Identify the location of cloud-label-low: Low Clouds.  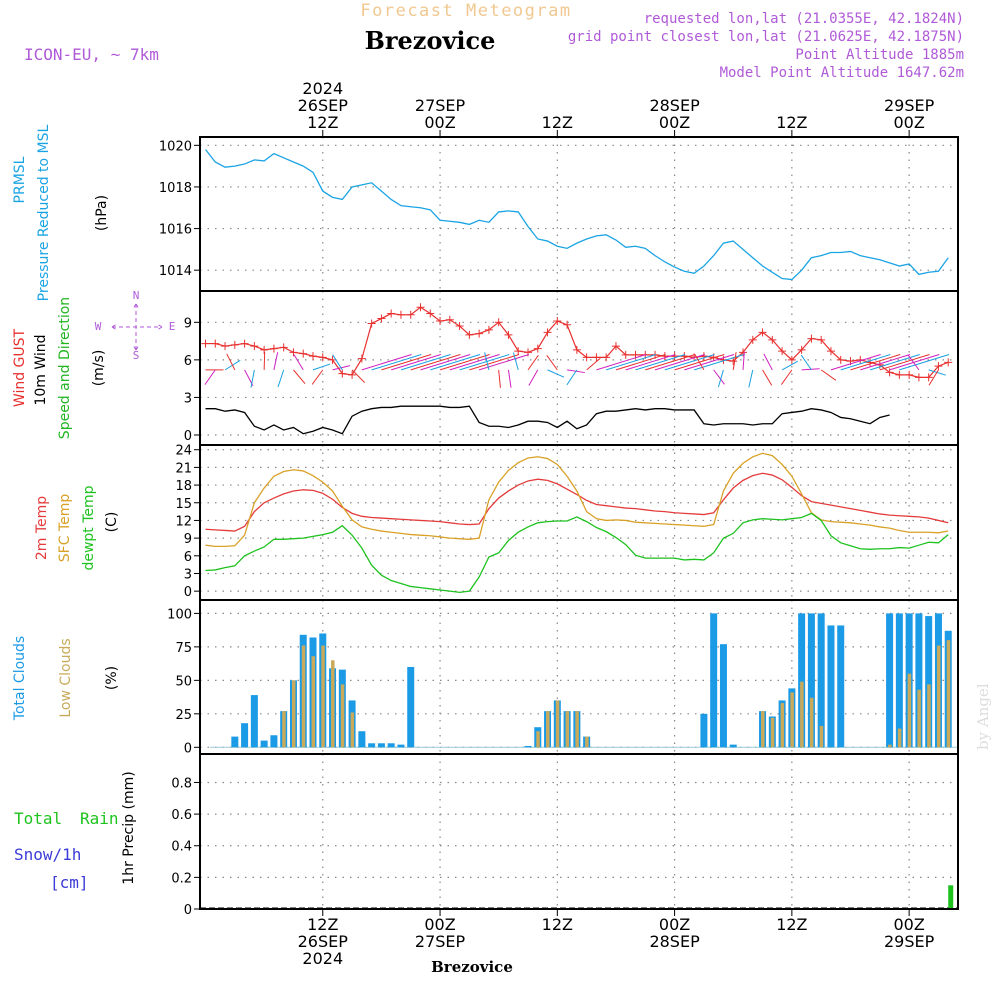
(66, 677).